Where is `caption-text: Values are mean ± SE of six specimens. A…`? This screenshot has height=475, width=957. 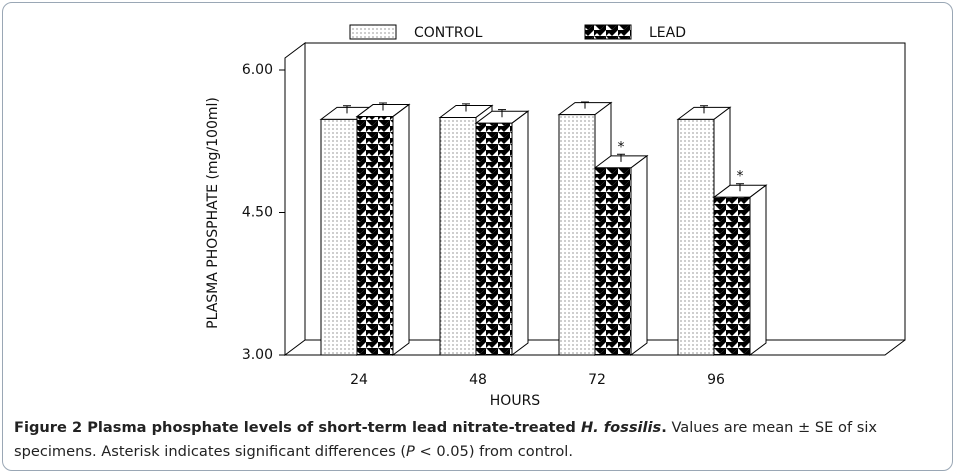
caption-text: Values are mean ± SE of six specimens. A… is located at coordinates (446, 439).